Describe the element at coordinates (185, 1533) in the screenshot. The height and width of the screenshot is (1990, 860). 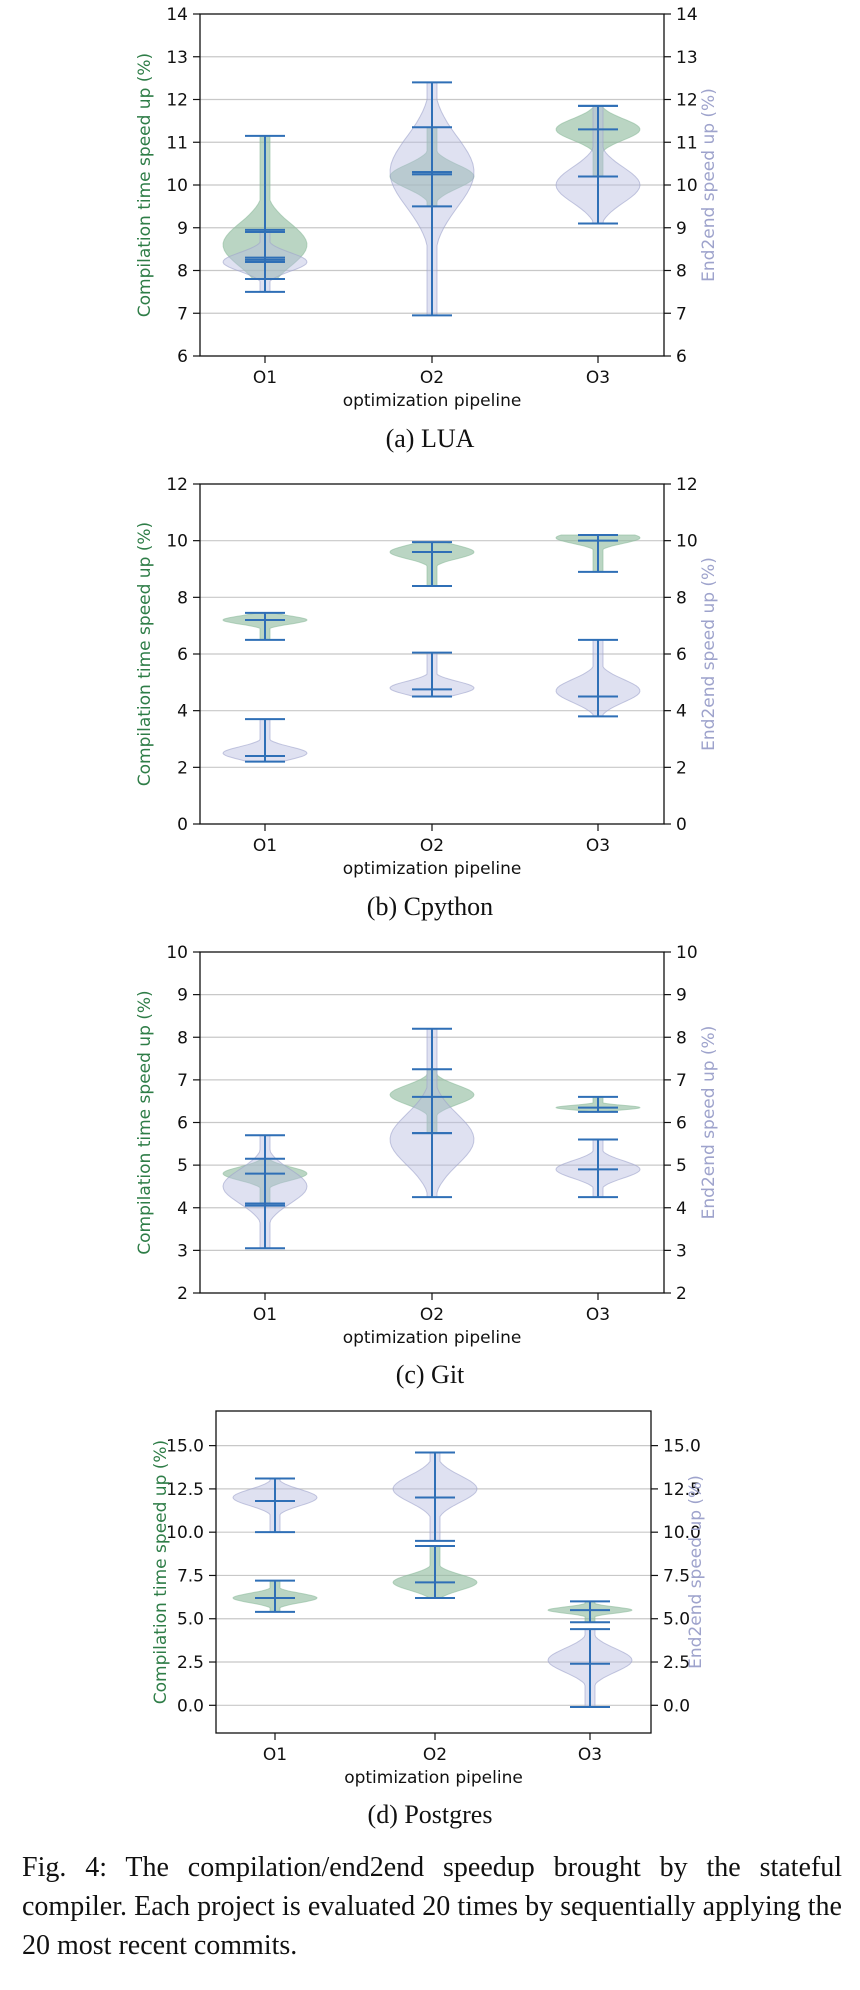
I see `y-tick-label-left: 10.0` at that location.